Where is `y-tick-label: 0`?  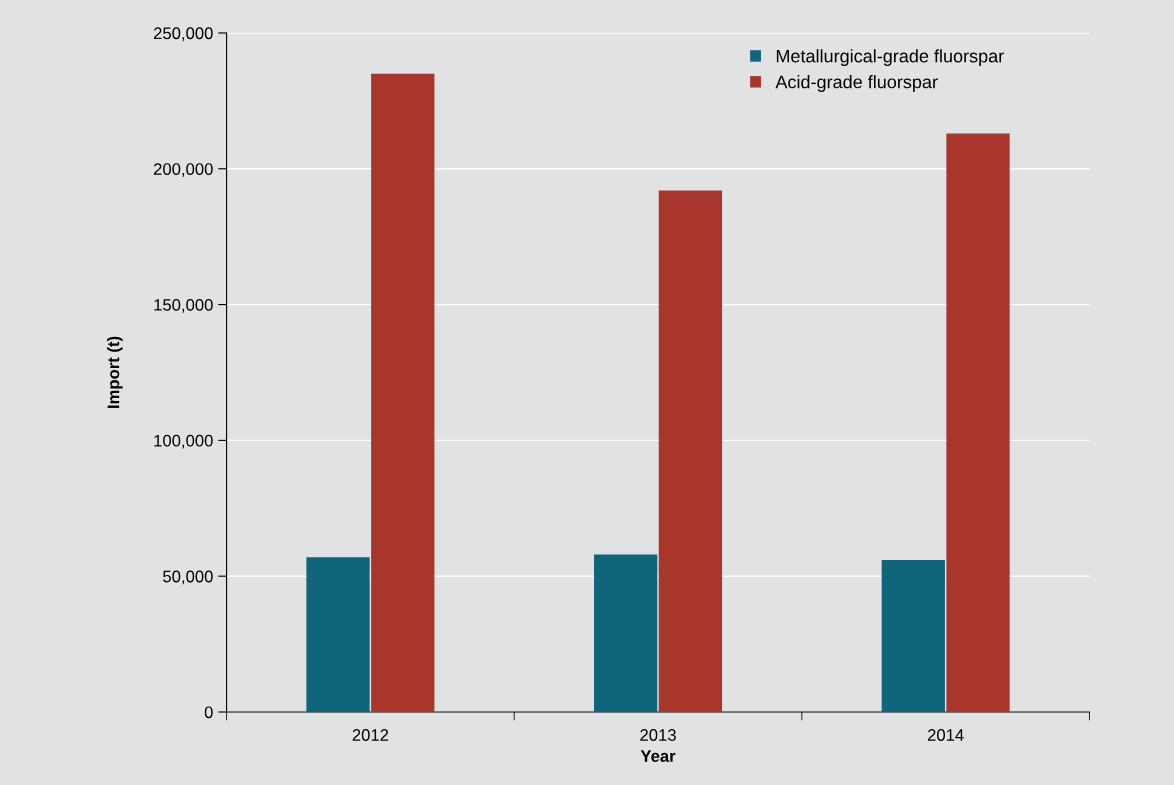 y-tick-label: 0 is located at coordinates (208, 712).